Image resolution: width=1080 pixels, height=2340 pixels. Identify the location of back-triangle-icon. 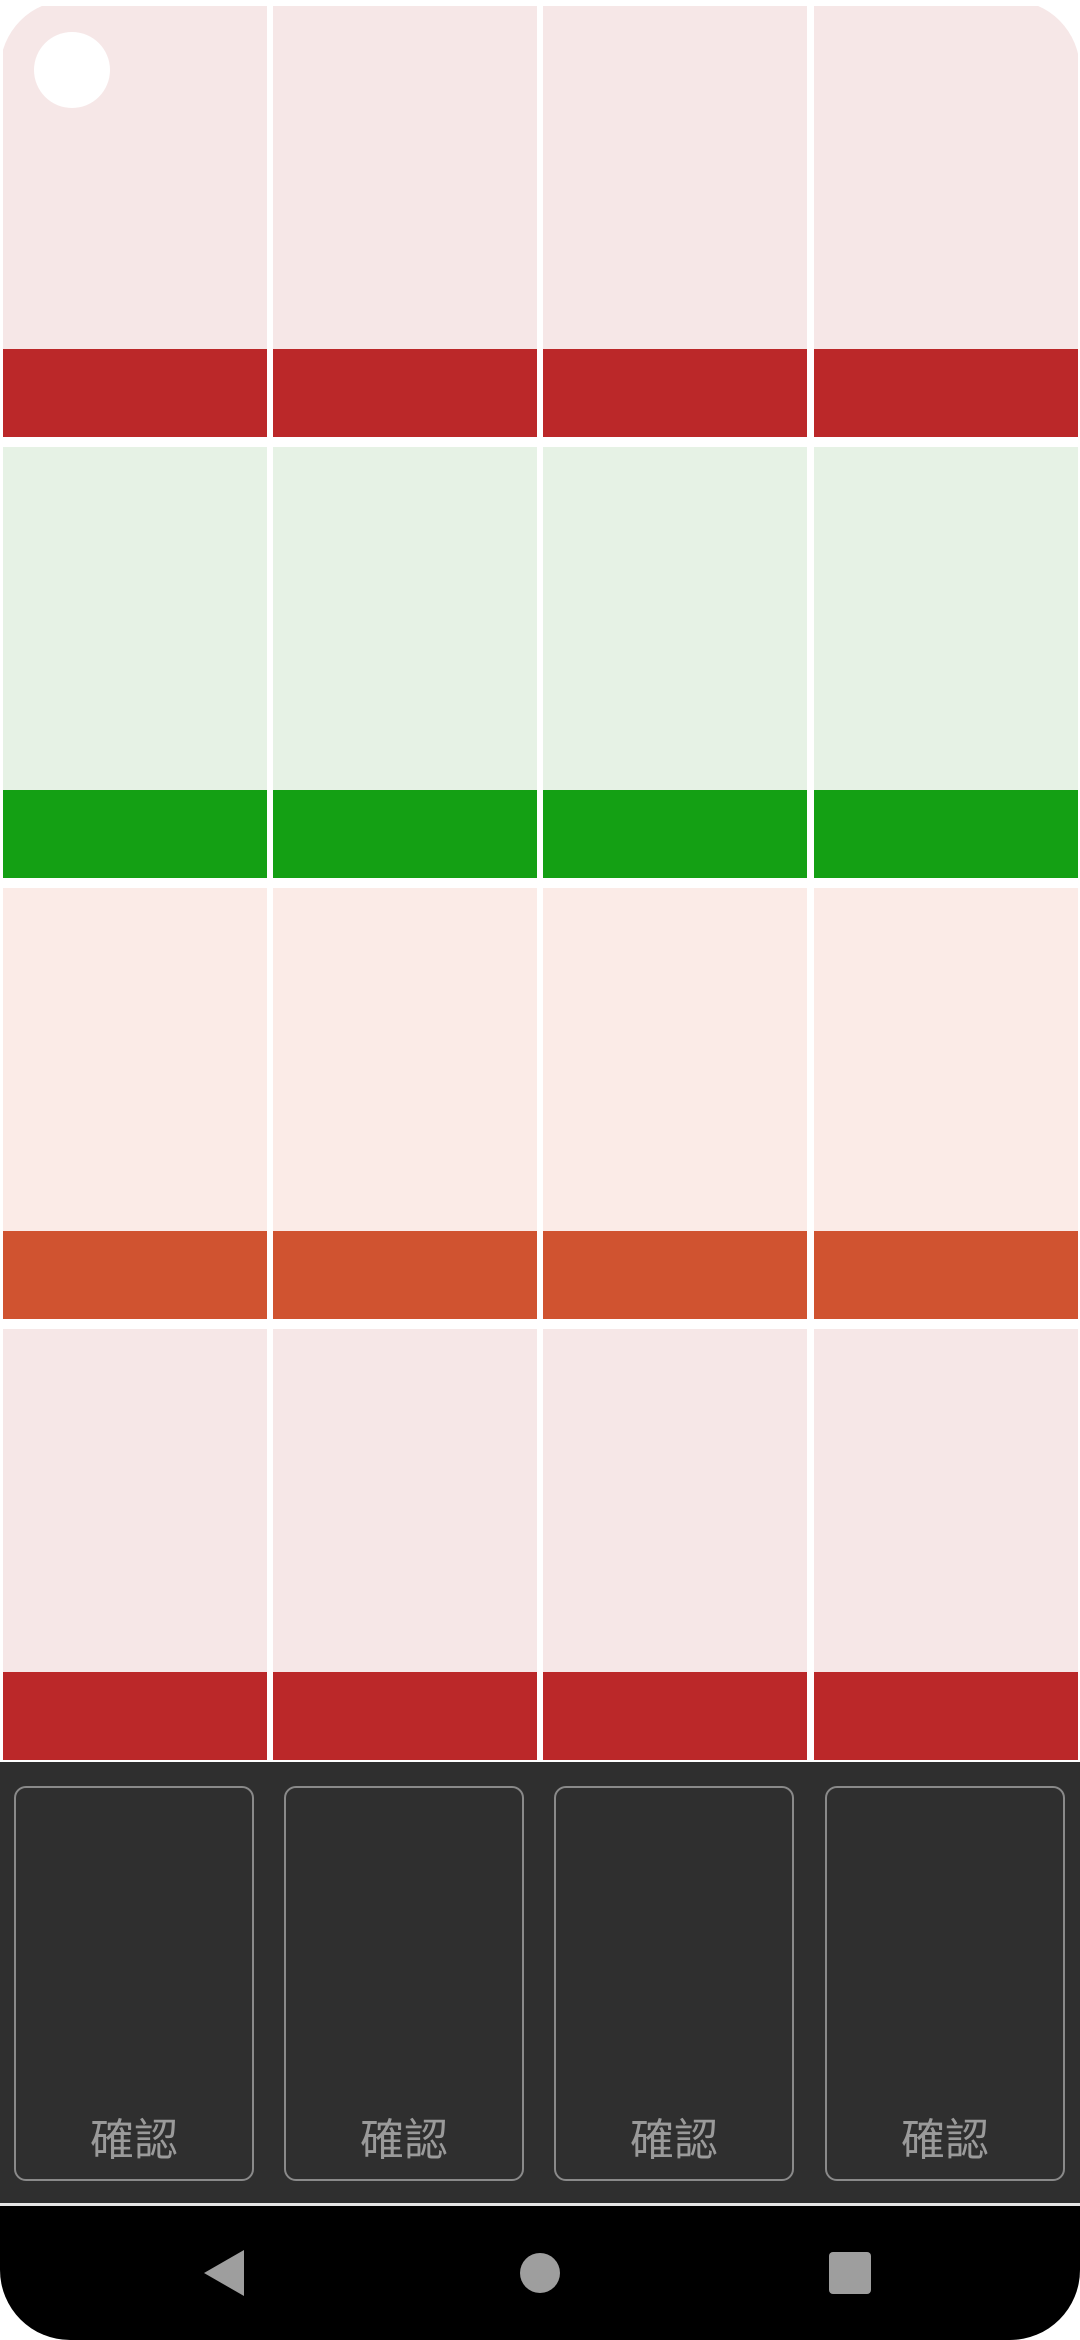
(224, 2273).